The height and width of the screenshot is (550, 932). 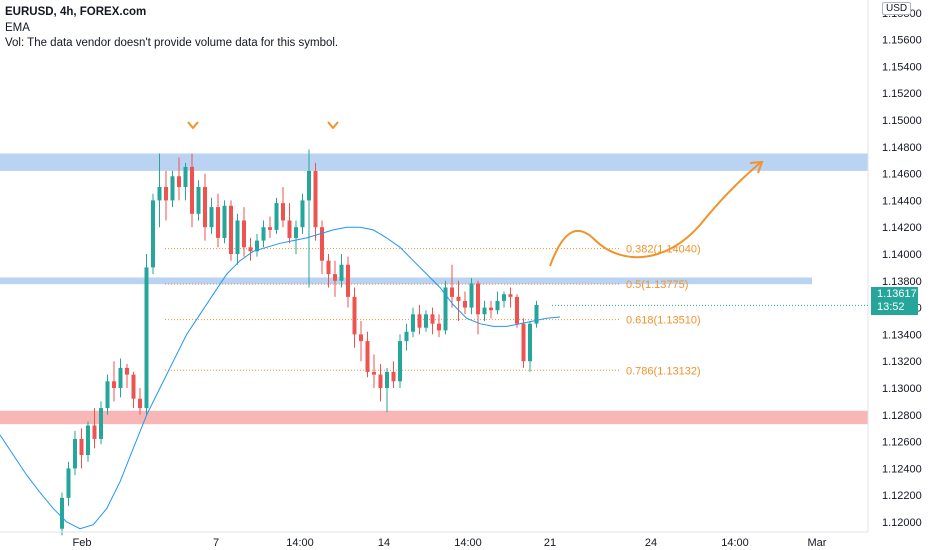 What do you see at coordinates (897, 294) in the screenshot?
I see `current-price-value: 1.13617` at bounding box center [897, 294].